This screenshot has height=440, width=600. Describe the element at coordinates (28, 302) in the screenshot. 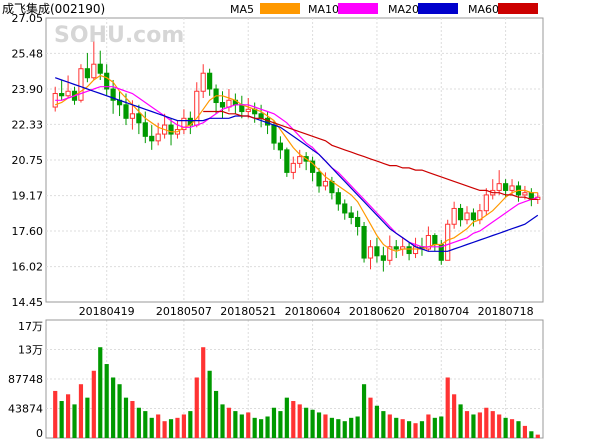

I see `price-y-tick-label: 14.45` at that location.